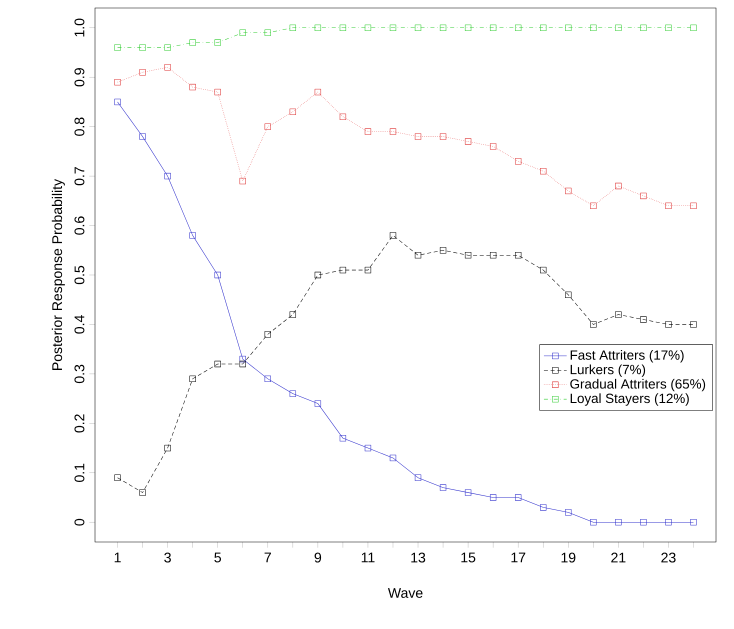 The width and height of the screenshot is (734, 629). I want to click on y-tick-label: 0, so click(79, 522).